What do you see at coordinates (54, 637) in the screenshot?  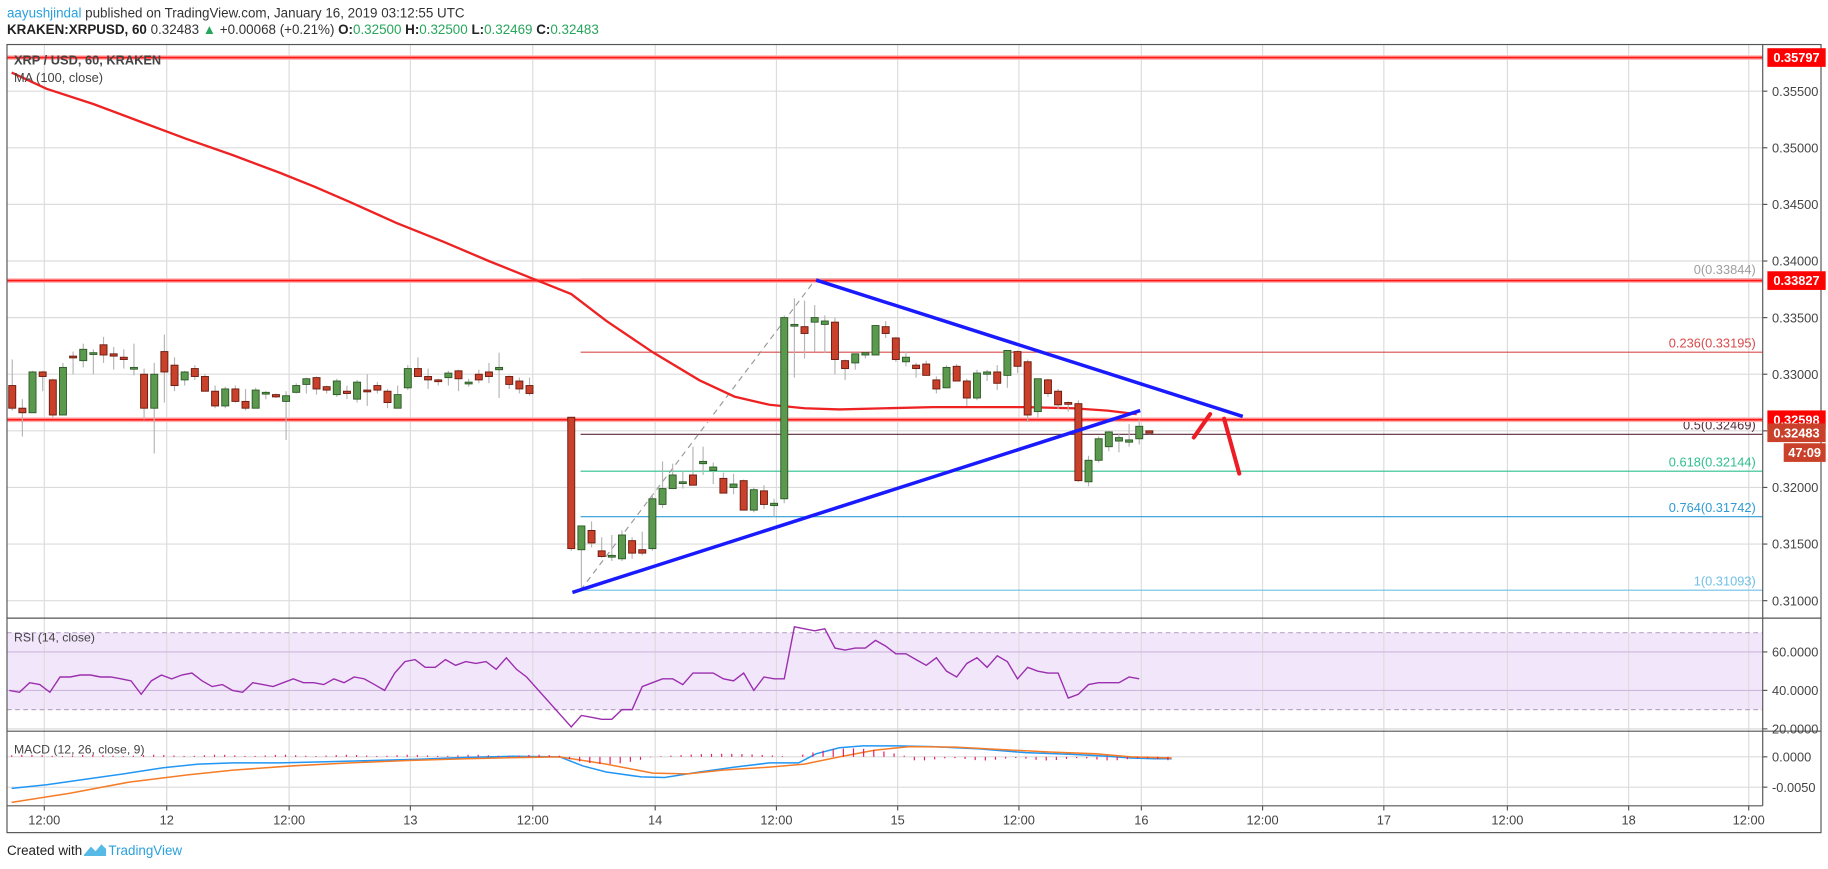 I see `rsi-pane-title: RSI (14, close)` at bounding box center [54, 637].